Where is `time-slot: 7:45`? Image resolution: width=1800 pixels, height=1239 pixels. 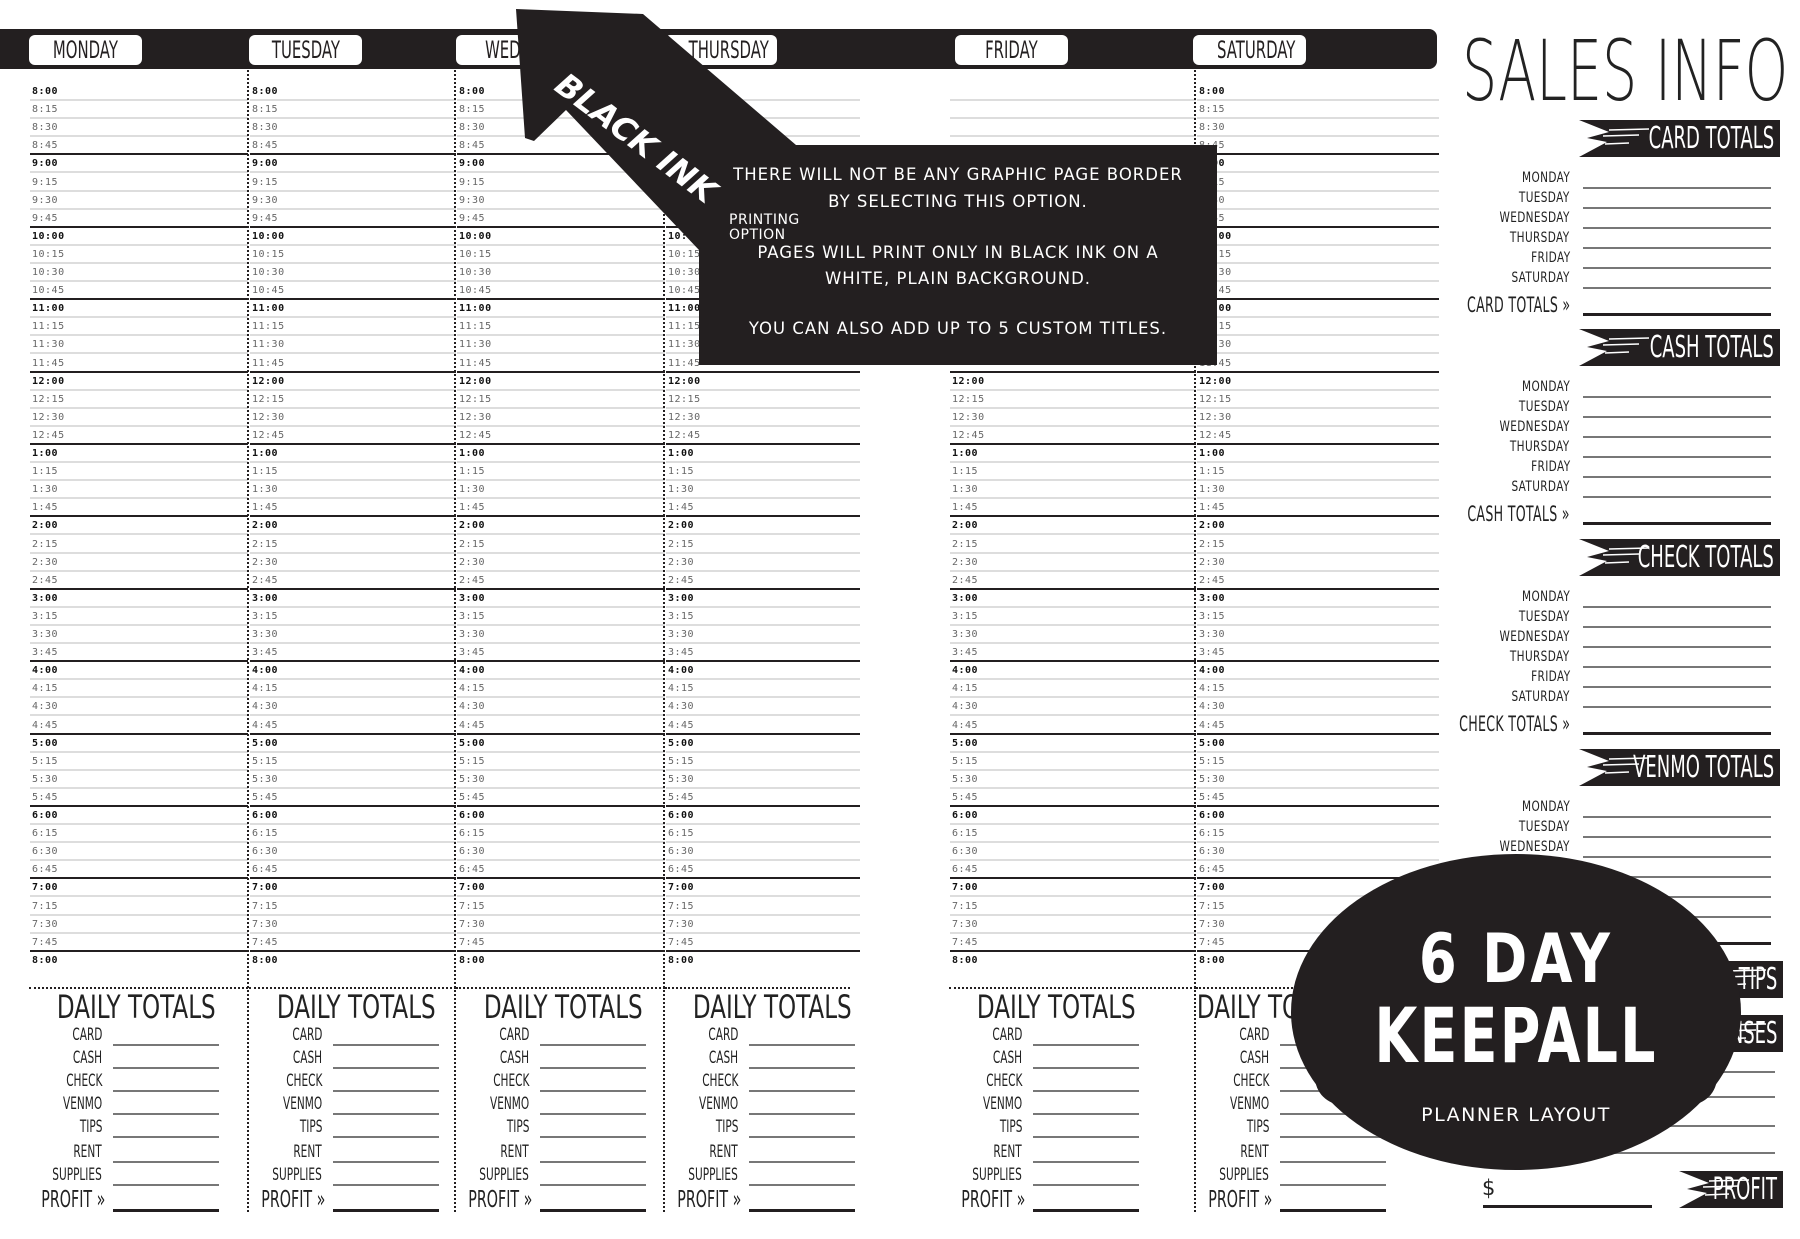 time-slot: 7:45 is located at coordinates (139, 943).